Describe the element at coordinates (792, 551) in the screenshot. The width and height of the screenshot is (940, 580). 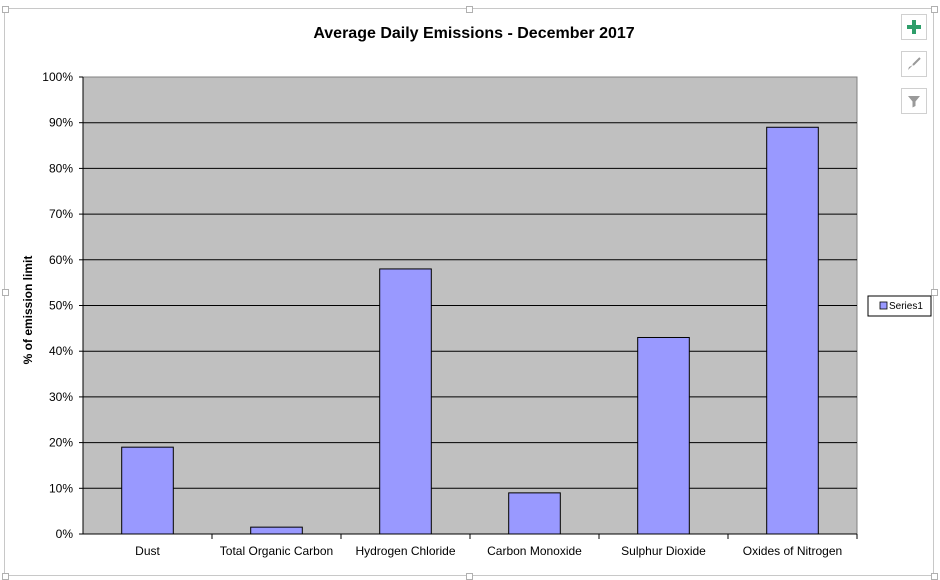
I see `x-tick-label: Oxides of Nitrogen` at that location.